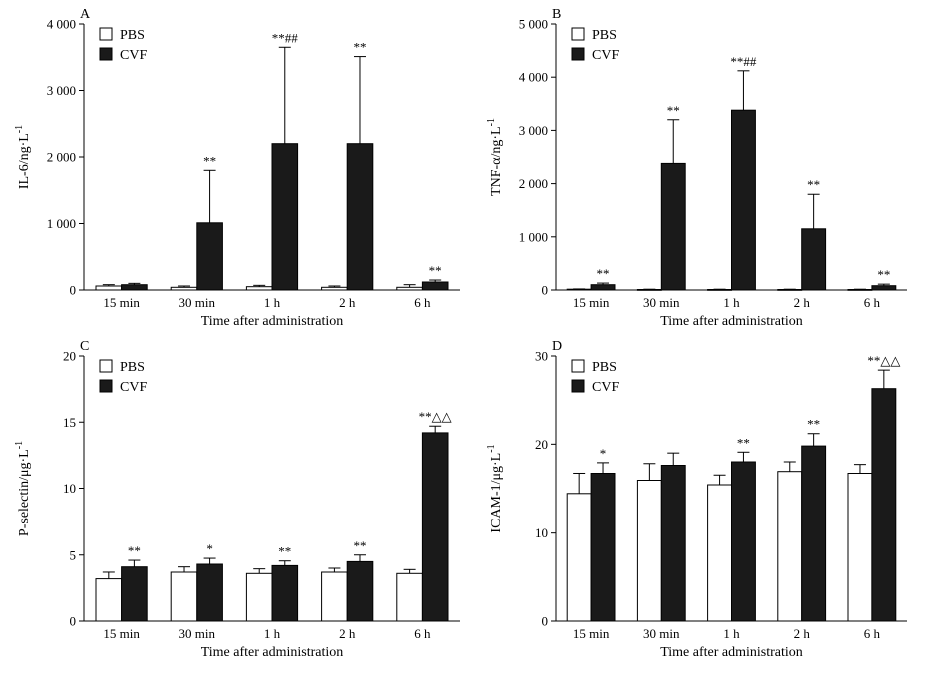 This screenshot has height=674, width=927. What do you see at coordinates (24, 161) in the screenshot?
I see `y-axis-title-text: IL-6/ng·L` at bounding box center [24, 161].